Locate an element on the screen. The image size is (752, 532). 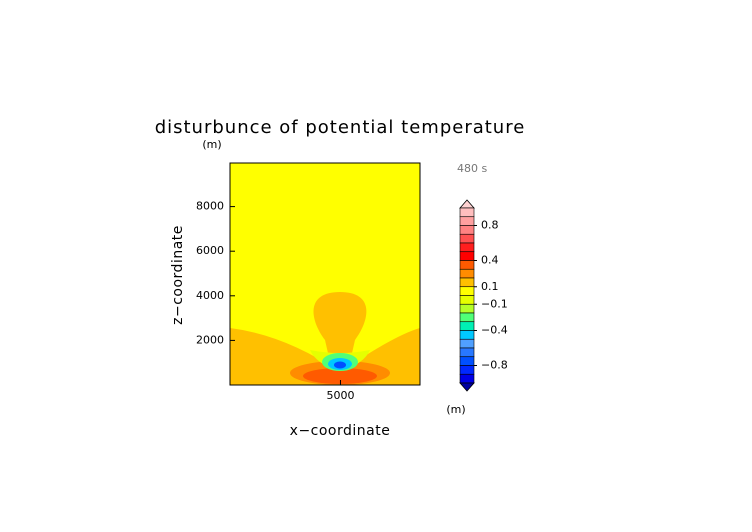
colorbar-tick-label: −0.1 is located at coordinates (494, 303).